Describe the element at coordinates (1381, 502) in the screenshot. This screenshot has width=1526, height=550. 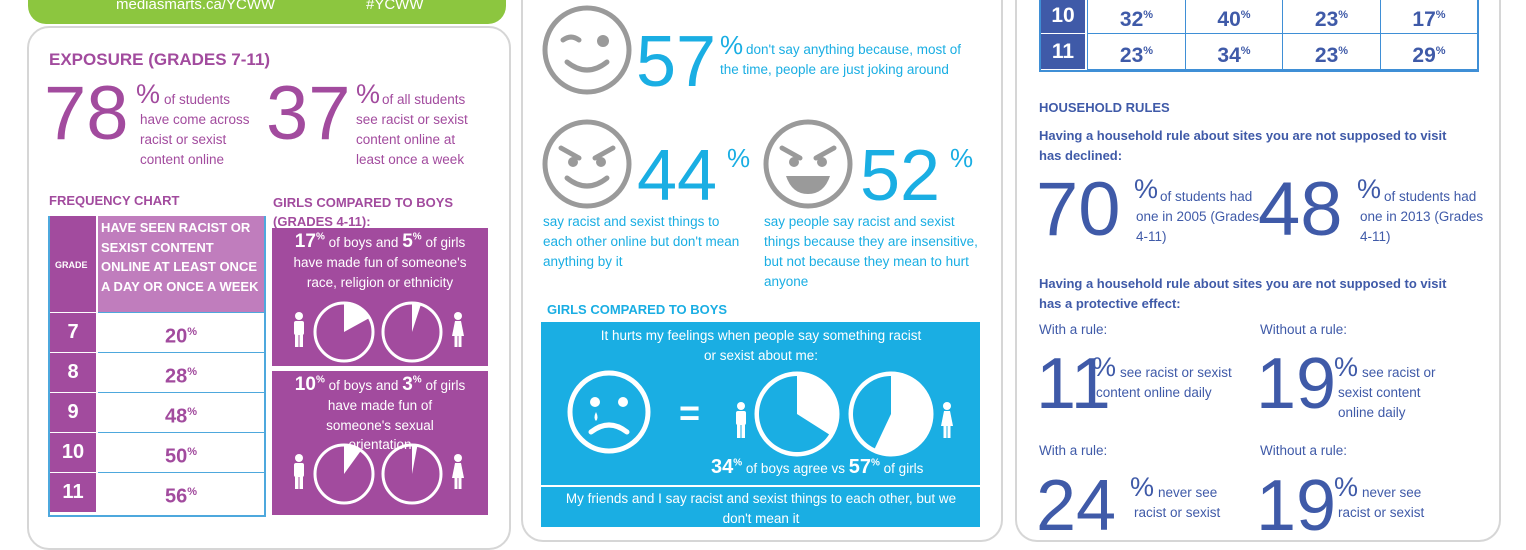
I see `stat-19b-text: never see racist or sexist` at that location.